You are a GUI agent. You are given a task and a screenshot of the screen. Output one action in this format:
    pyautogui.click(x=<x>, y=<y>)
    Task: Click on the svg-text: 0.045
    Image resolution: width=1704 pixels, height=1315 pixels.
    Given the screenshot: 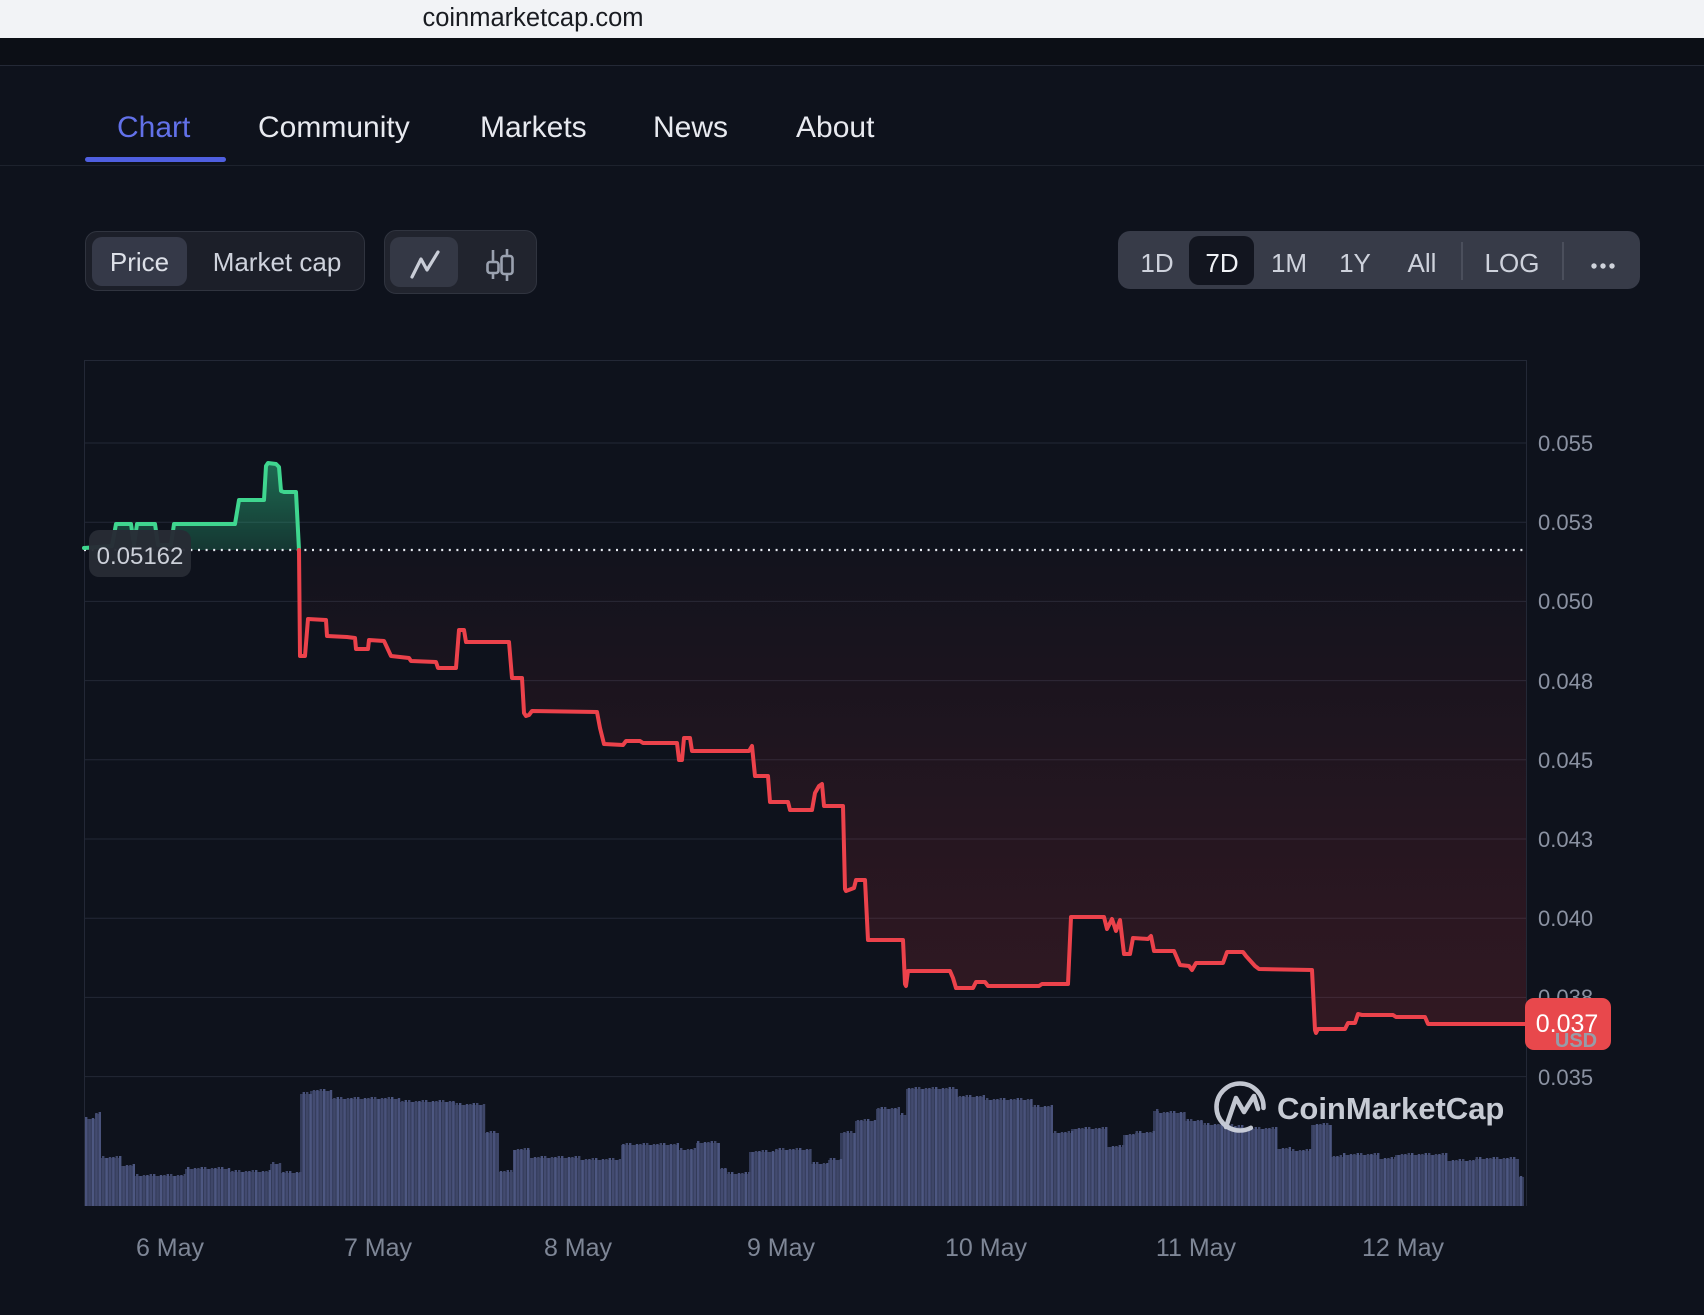 What is the action you would take?
    pyautogui.click(x=1565, y=760)
    